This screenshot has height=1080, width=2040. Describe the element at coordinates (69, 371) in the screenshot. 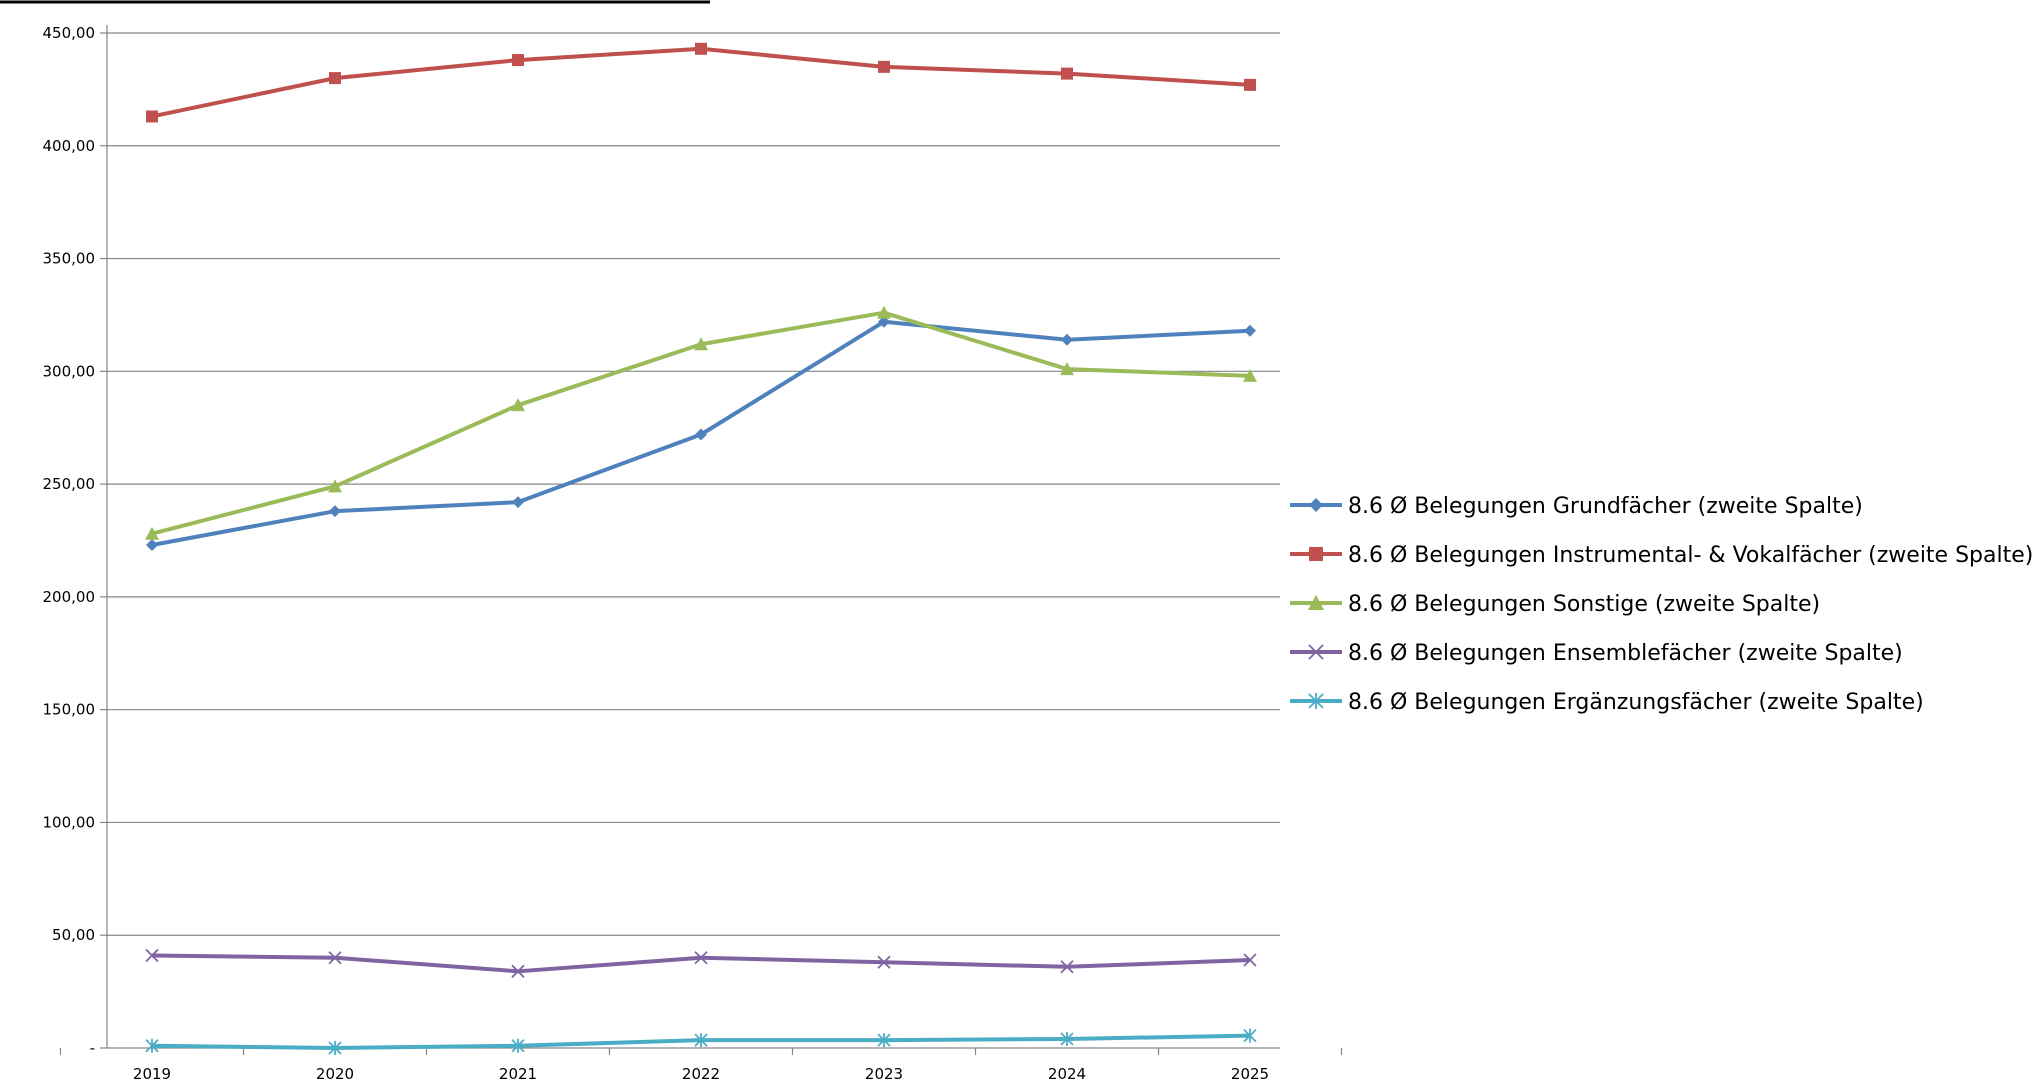

I see `y-tick-label: 300,00` at that location.